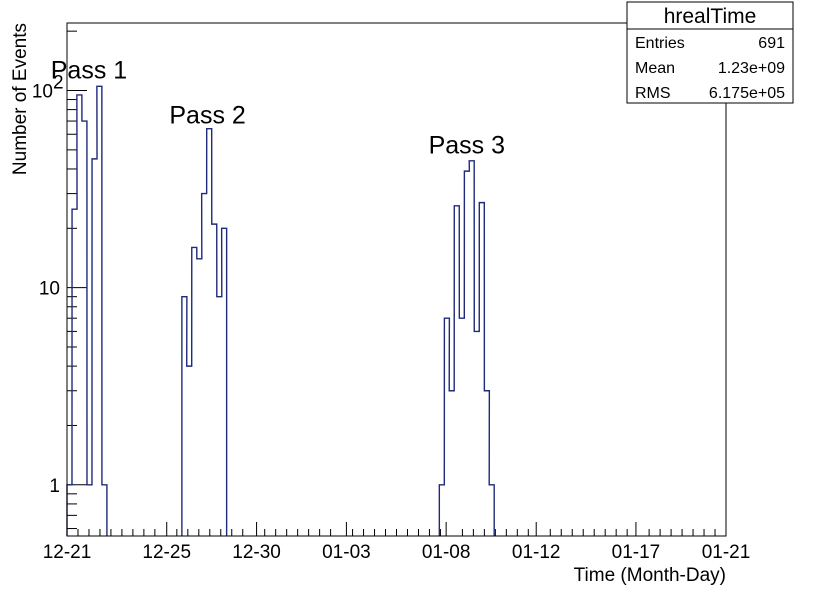 The width and height of the screenshot is (816, 601). I want to click on pass-annotations: Pass 1 Pass 2 Pass 3, so click(278, 108).